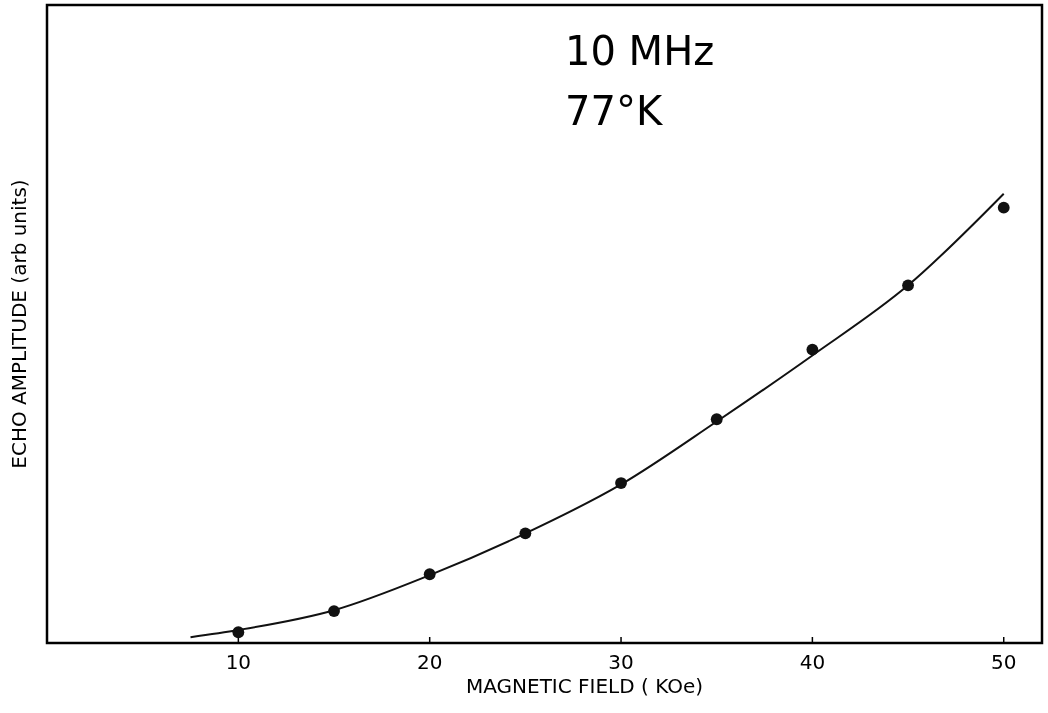 This screenshot has height=713, width=1048. I want to click on x-tick-label: 50, so click(1004, 662).